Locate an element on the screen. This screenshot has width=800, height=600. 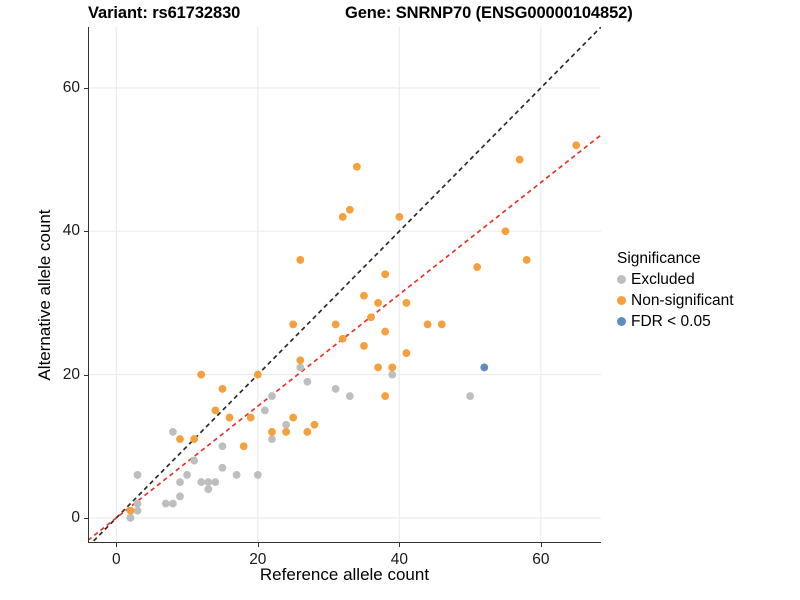
legend-item-label: Non-significant is located at coordinates (682, 300).